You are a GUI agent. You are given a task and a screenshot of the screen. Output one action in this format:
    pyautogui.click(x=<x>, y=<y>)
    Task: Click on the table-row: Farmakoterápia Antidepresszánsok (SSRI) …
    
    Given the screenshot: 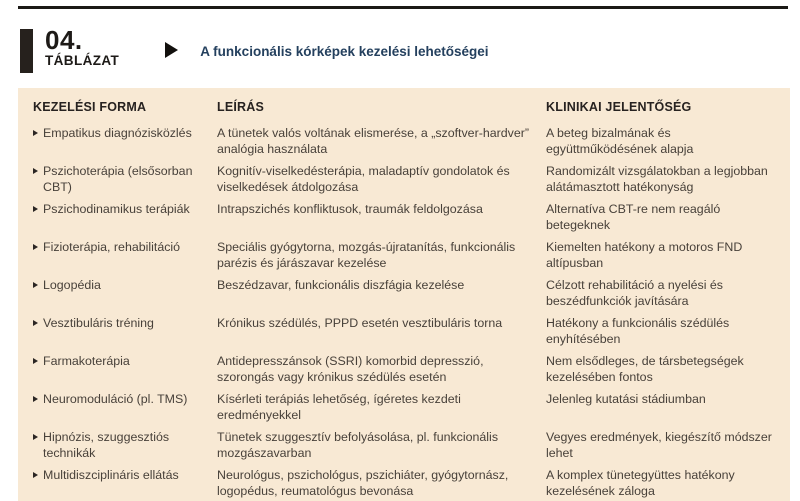 What is the action you would take?
    pyautogui.click(x=404, y=369)
    